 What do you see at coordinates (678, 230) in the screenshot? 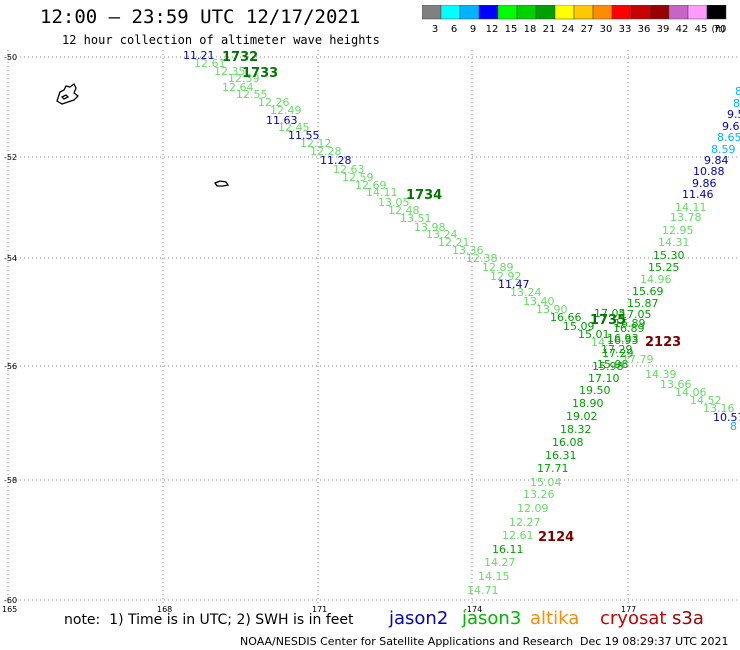
I see `swh-reading: 12.95` at bounding box center [678, 230].